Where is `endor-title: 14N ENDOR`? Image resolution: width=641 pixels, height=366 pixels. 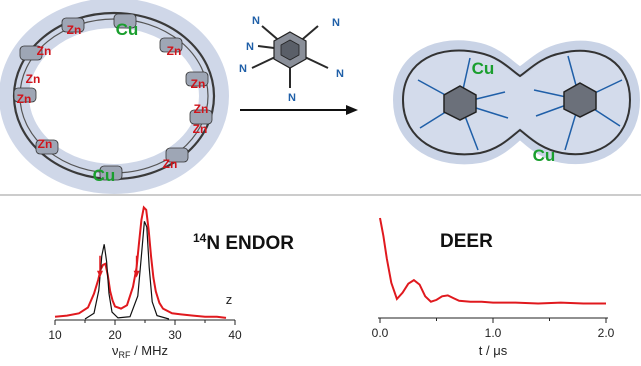
endor-title: 14N ENDOR is located at coordinates (243, 242).